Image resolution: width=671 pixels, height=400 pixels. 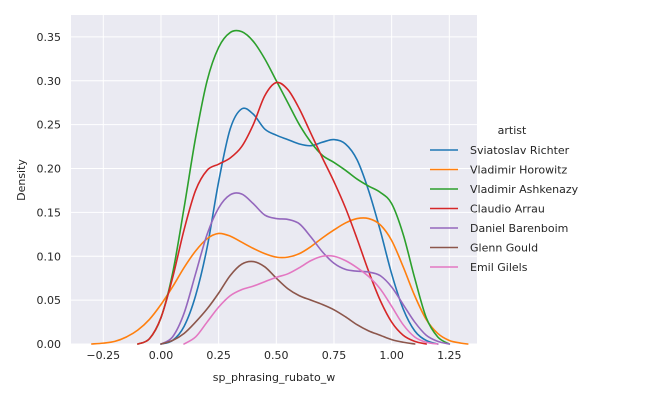 I want to click on x-tick-label: 0.50, so click(x=276, y=355).